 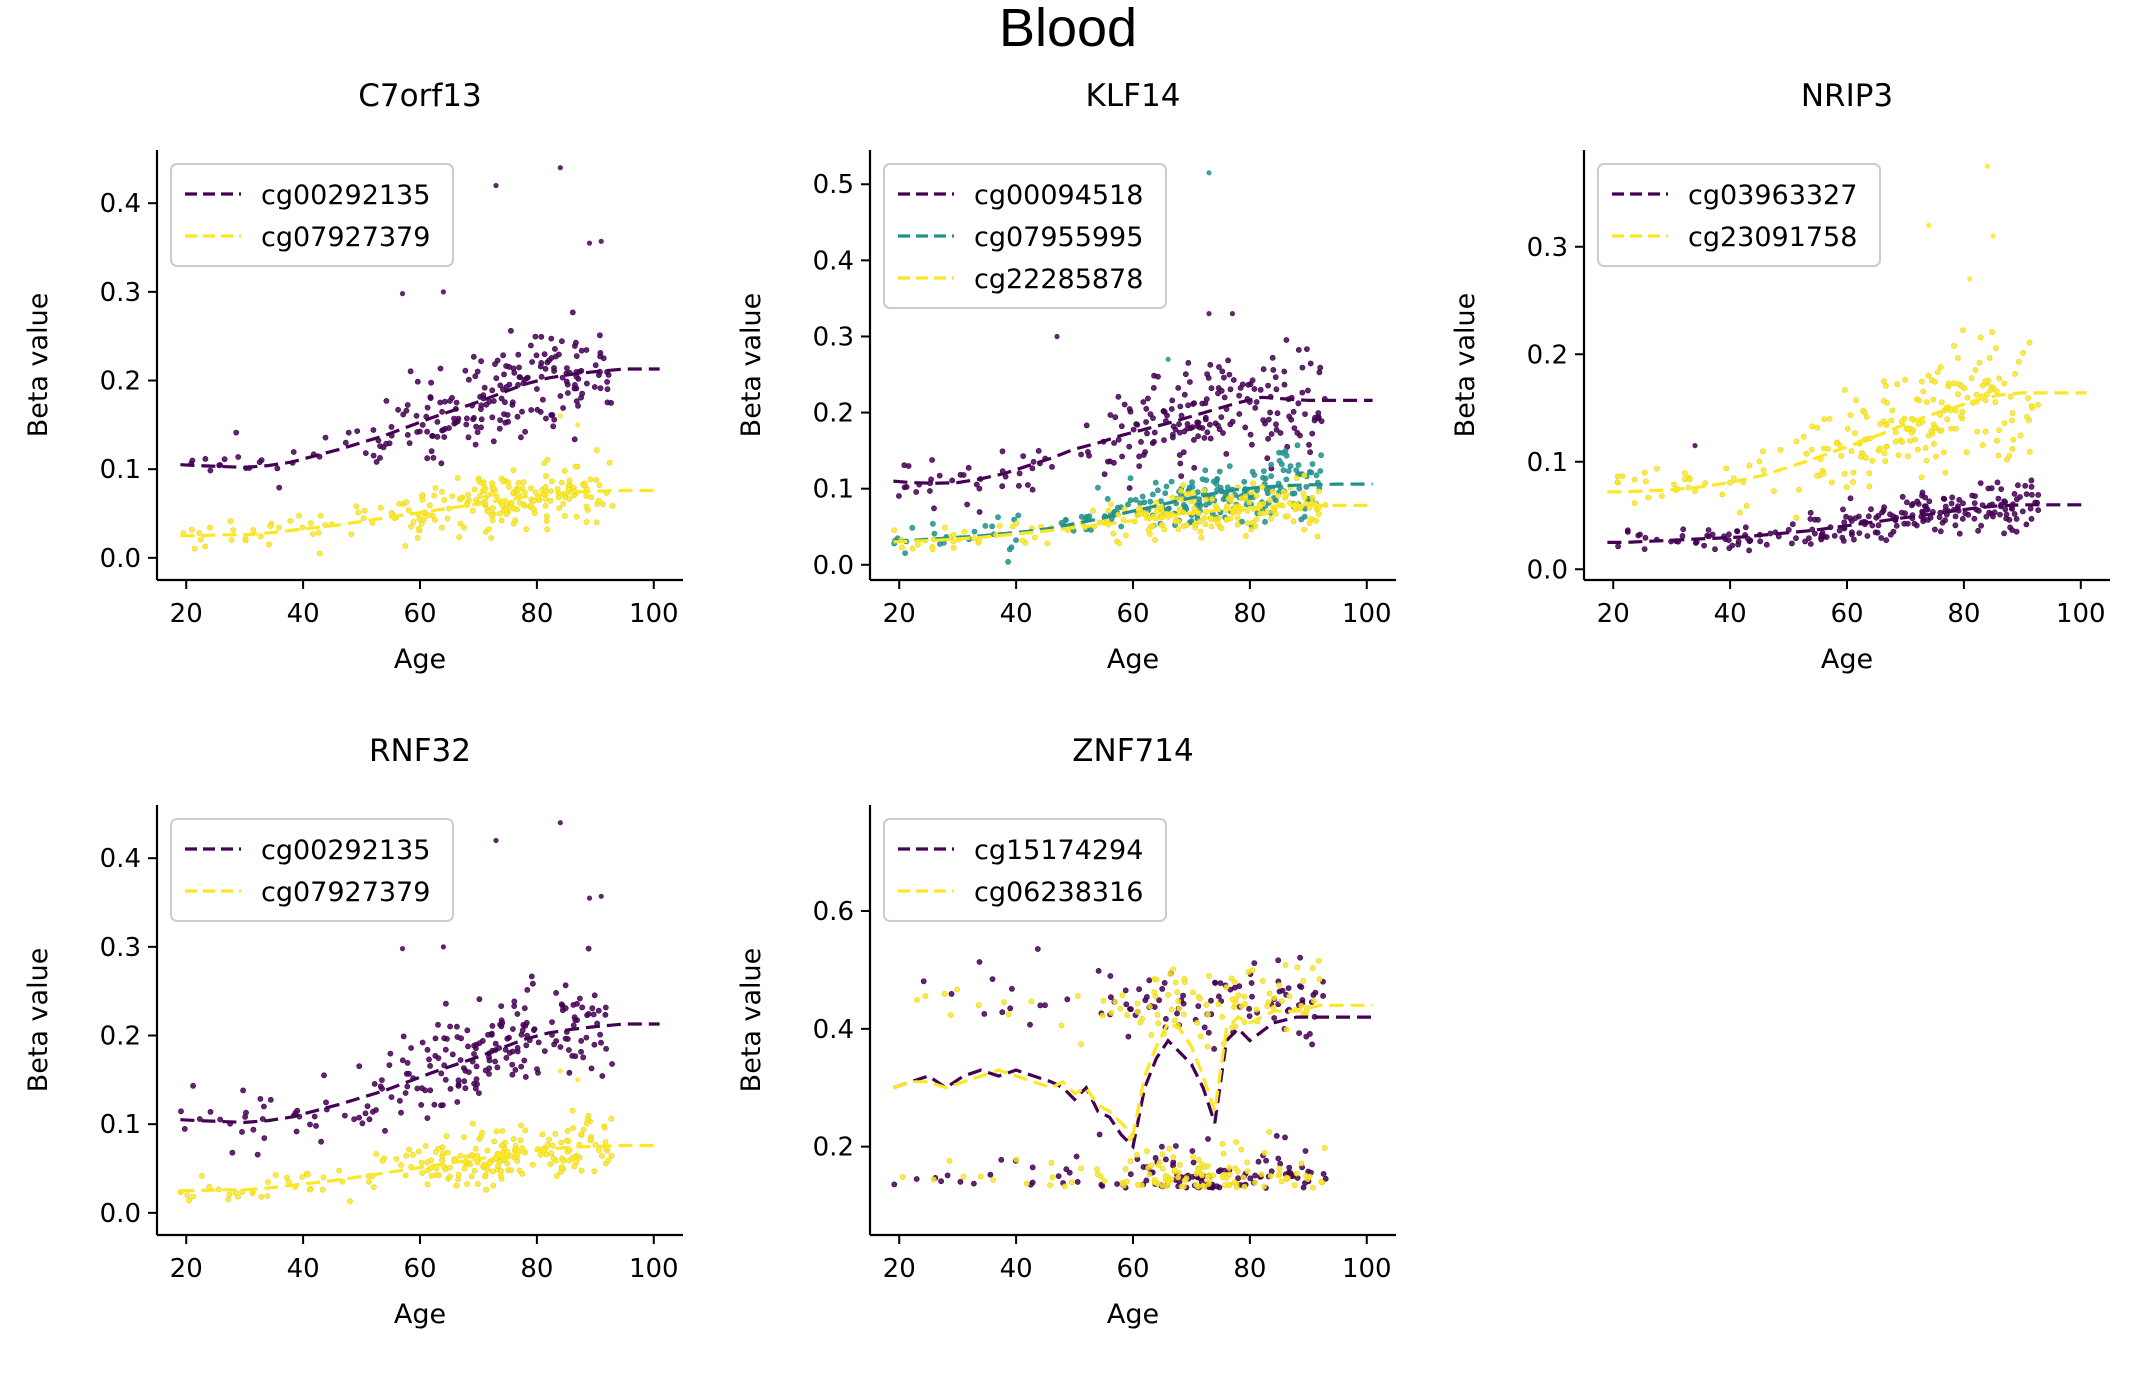 I want to click on trend-line-cg00094518, so click(x=1133, y=440).